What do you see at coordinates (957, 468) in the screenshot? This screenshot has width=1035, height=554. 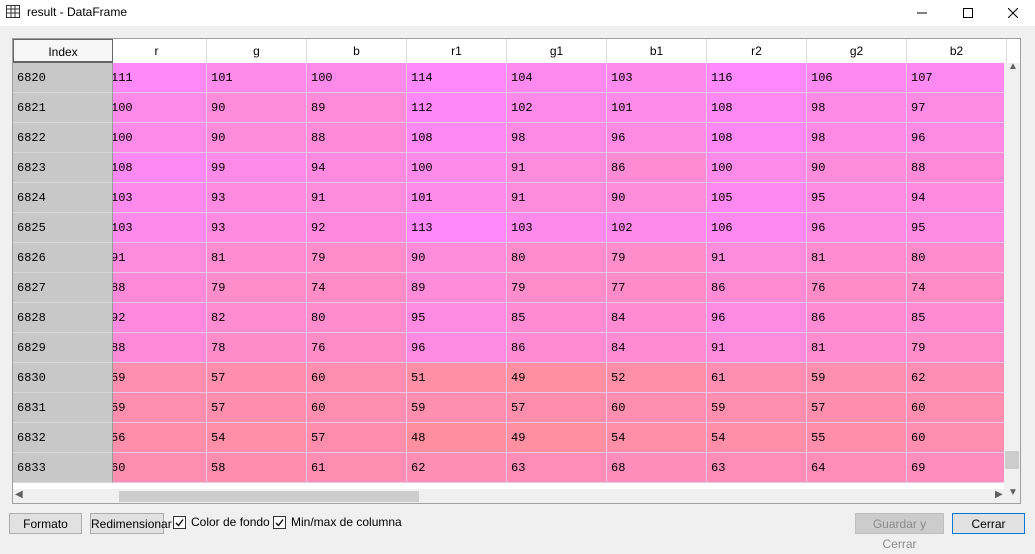 I see `data-cell: 69` at bounding box center [957, 468].